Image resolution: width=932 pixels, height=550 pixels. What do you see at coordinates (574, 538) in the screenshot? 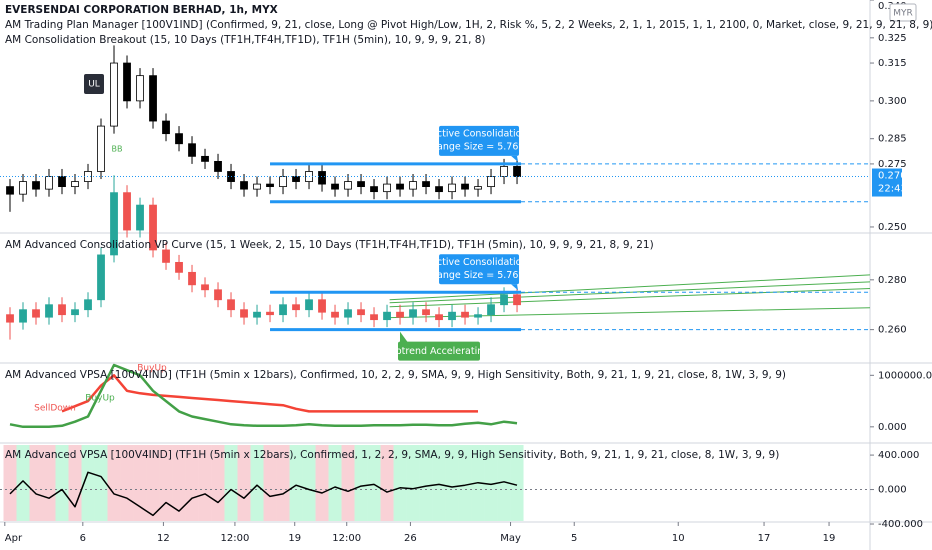
I see `x-tick-label: 5` at bounding box center [574, 538].